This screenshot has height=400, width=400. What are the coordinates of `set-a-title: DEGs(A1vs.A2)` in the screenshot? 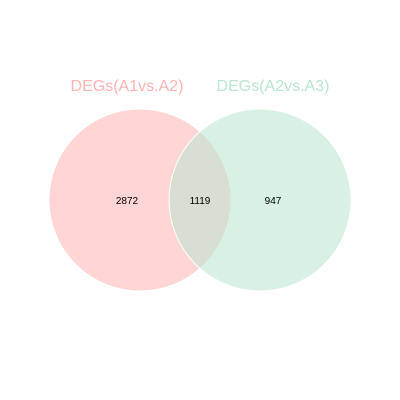 It's located at (127, 86).